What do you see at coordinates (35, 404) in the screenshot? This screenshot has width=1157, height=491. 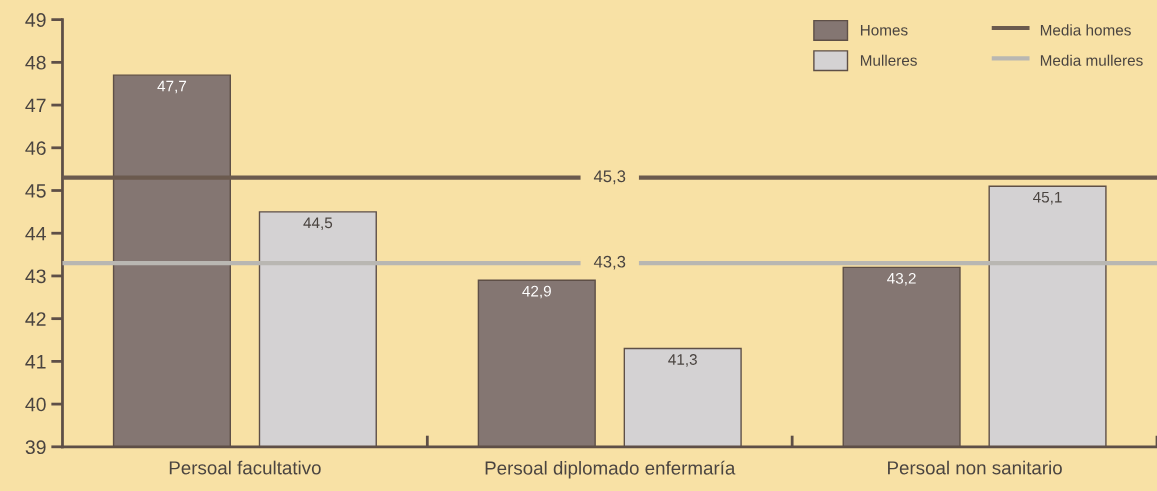 I see `y-tick-label: 40` at bounding box center [35, 404].